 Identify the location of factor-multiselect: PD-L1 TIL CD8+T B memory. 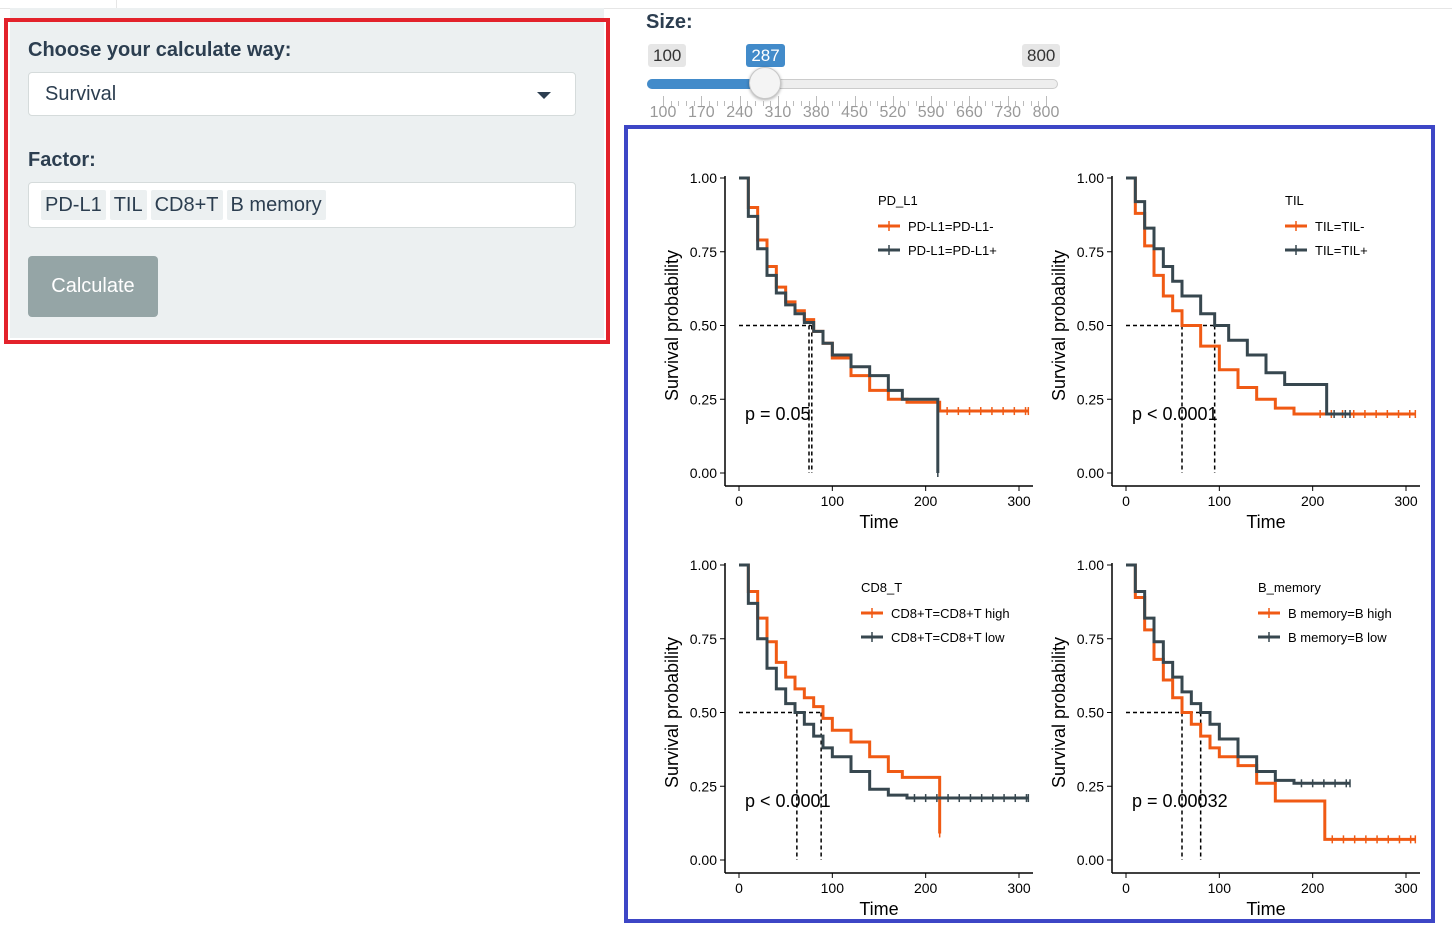
(302, 205).